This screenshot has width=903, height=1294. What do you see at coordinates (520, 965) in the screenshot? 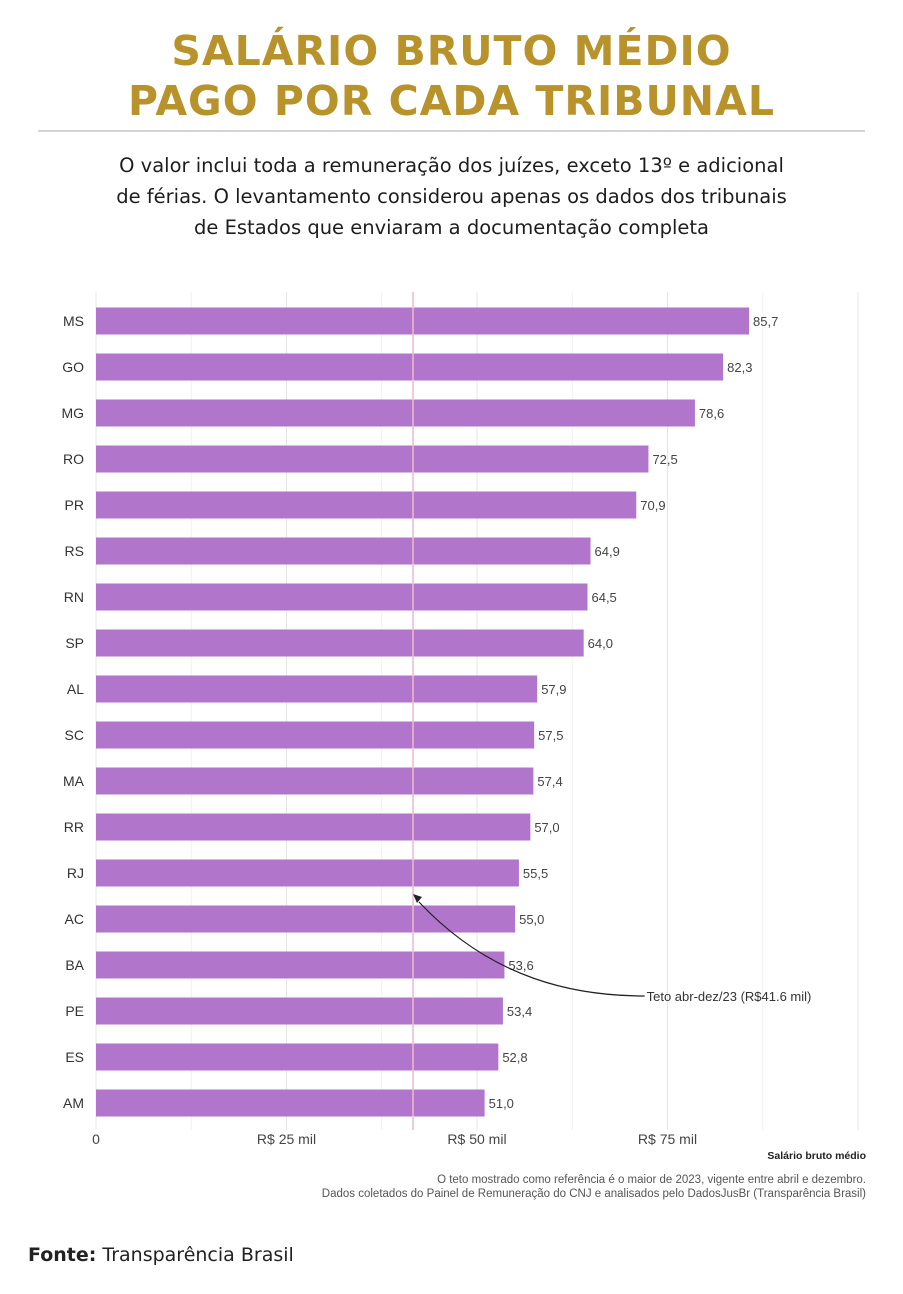
I see `data-label-BA: 53,6` at bounding box center [520, 965].